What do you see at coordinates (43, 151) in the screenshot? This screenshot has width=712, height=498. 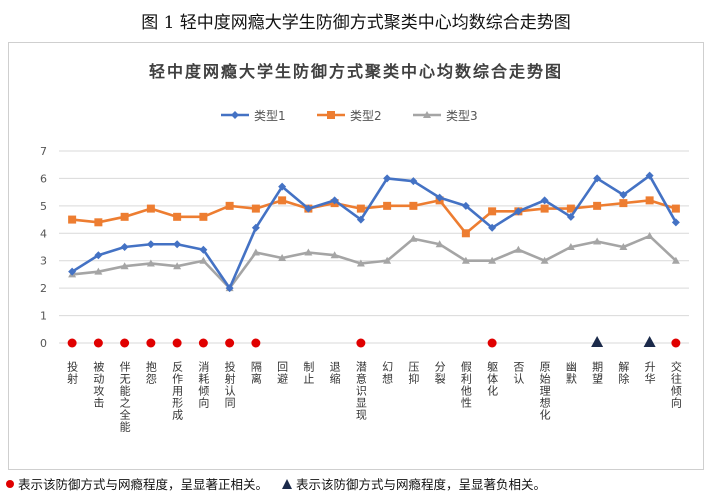 I see `y-tick-label: 7` at bounding box center [43, 151].